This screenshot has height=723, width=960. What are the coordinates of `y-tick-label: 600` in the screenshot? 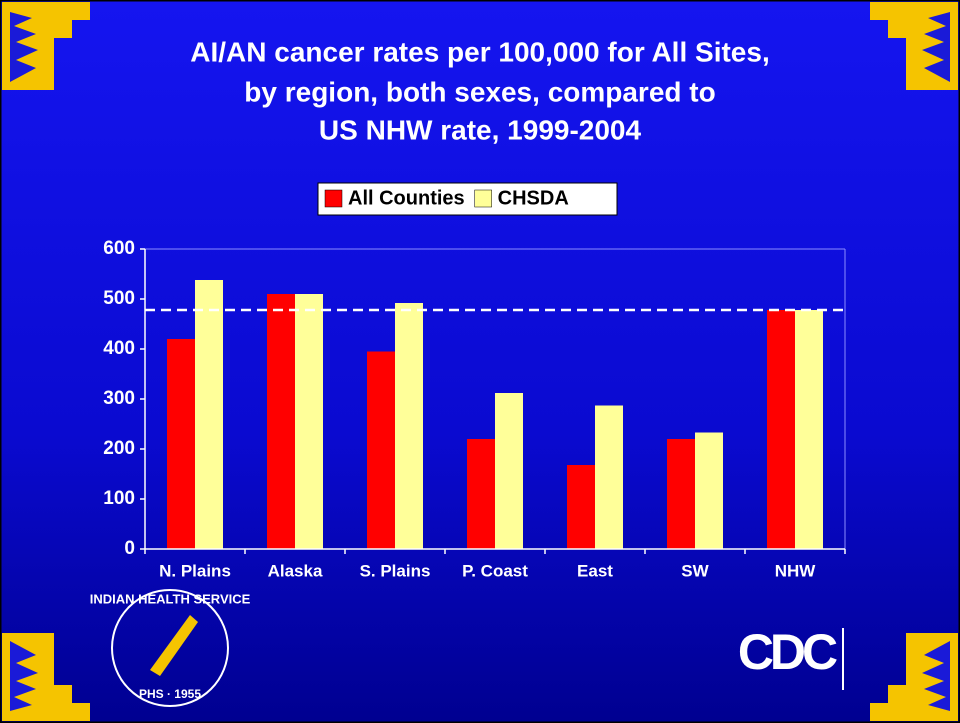 It's located at (119, 248).